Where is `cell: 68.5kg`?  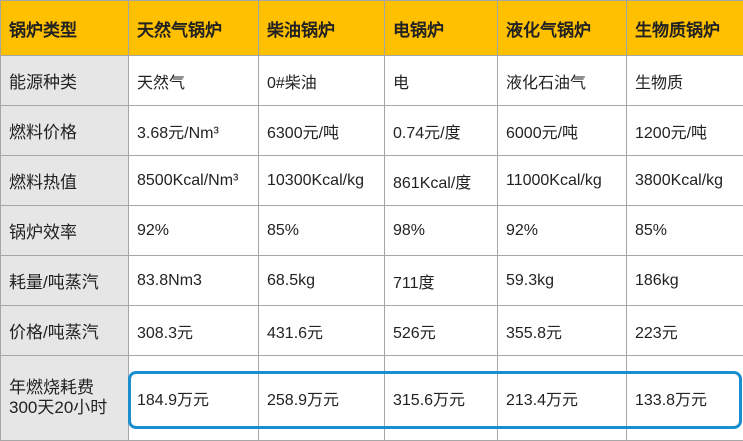
cell: 68.5kg is located at coordinates (321, 280).